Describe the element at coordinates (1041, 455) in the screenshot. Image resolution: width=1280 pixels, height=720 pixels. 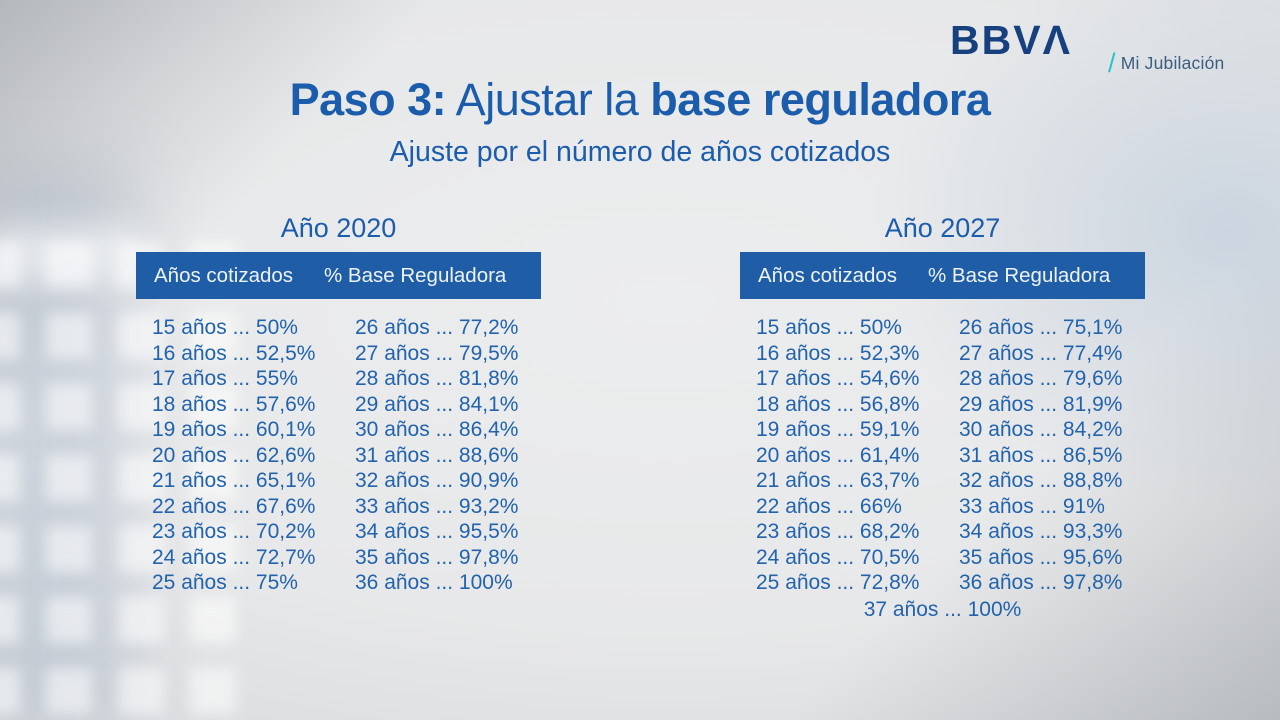
I see `table-row: 31 años ... 86,5%` at that location.